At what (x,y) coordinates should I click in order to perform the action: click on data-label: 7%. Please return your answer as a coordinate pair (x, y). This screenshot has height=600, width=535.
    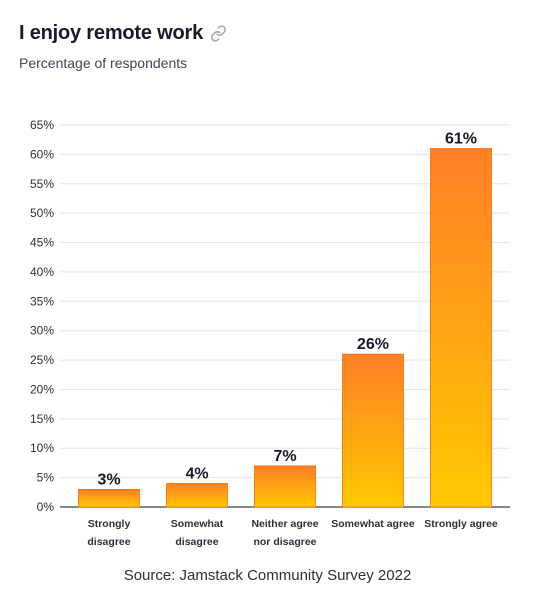
    Looking at the image, I should click on (284, 456).